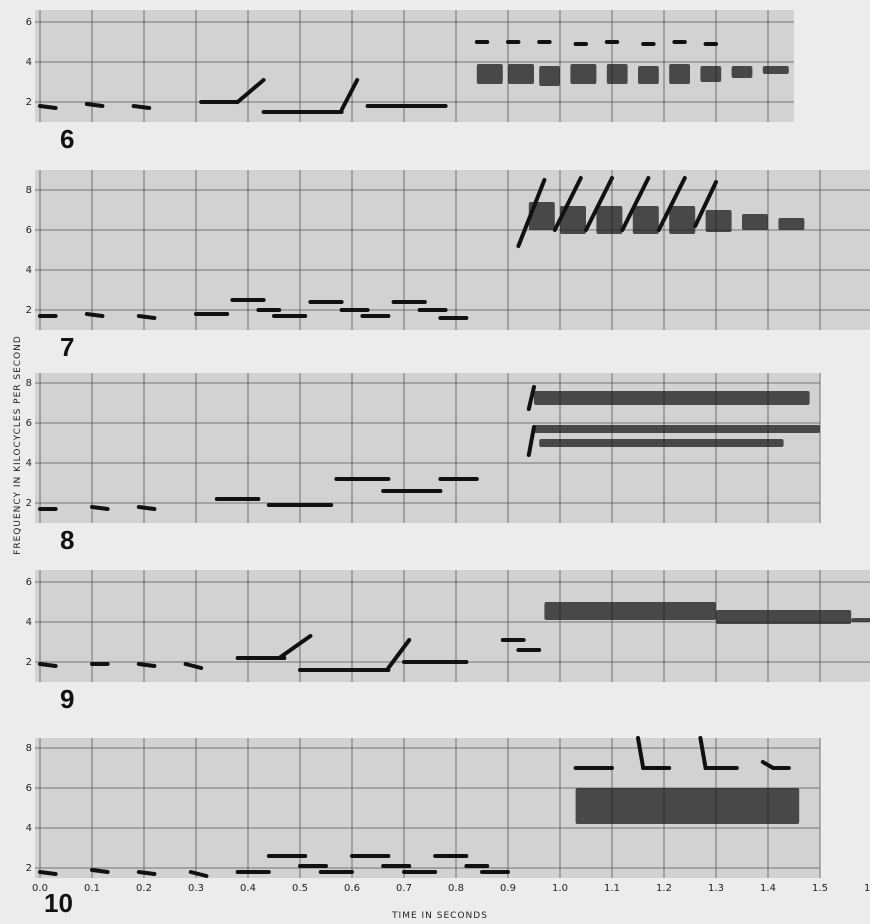  I want to click on x-tick-label: 0.3, so click(196, 888).